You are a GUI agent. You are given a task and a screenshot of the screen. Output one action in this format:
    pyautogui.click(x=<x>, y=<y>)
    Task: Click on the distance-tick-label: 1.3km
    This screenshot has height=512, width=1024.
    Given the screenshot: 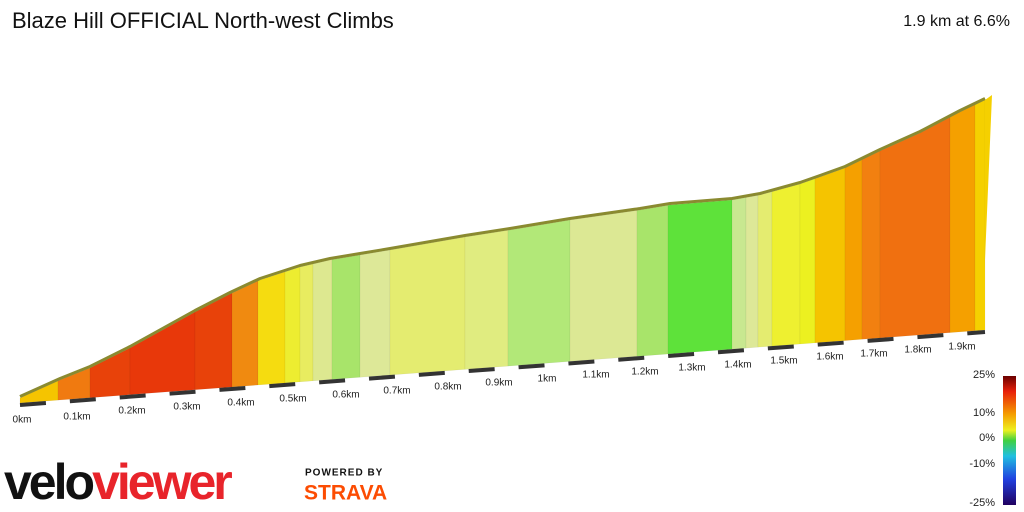 What is the action you would take?
    pyautogui.click(x=691, y=368)
    